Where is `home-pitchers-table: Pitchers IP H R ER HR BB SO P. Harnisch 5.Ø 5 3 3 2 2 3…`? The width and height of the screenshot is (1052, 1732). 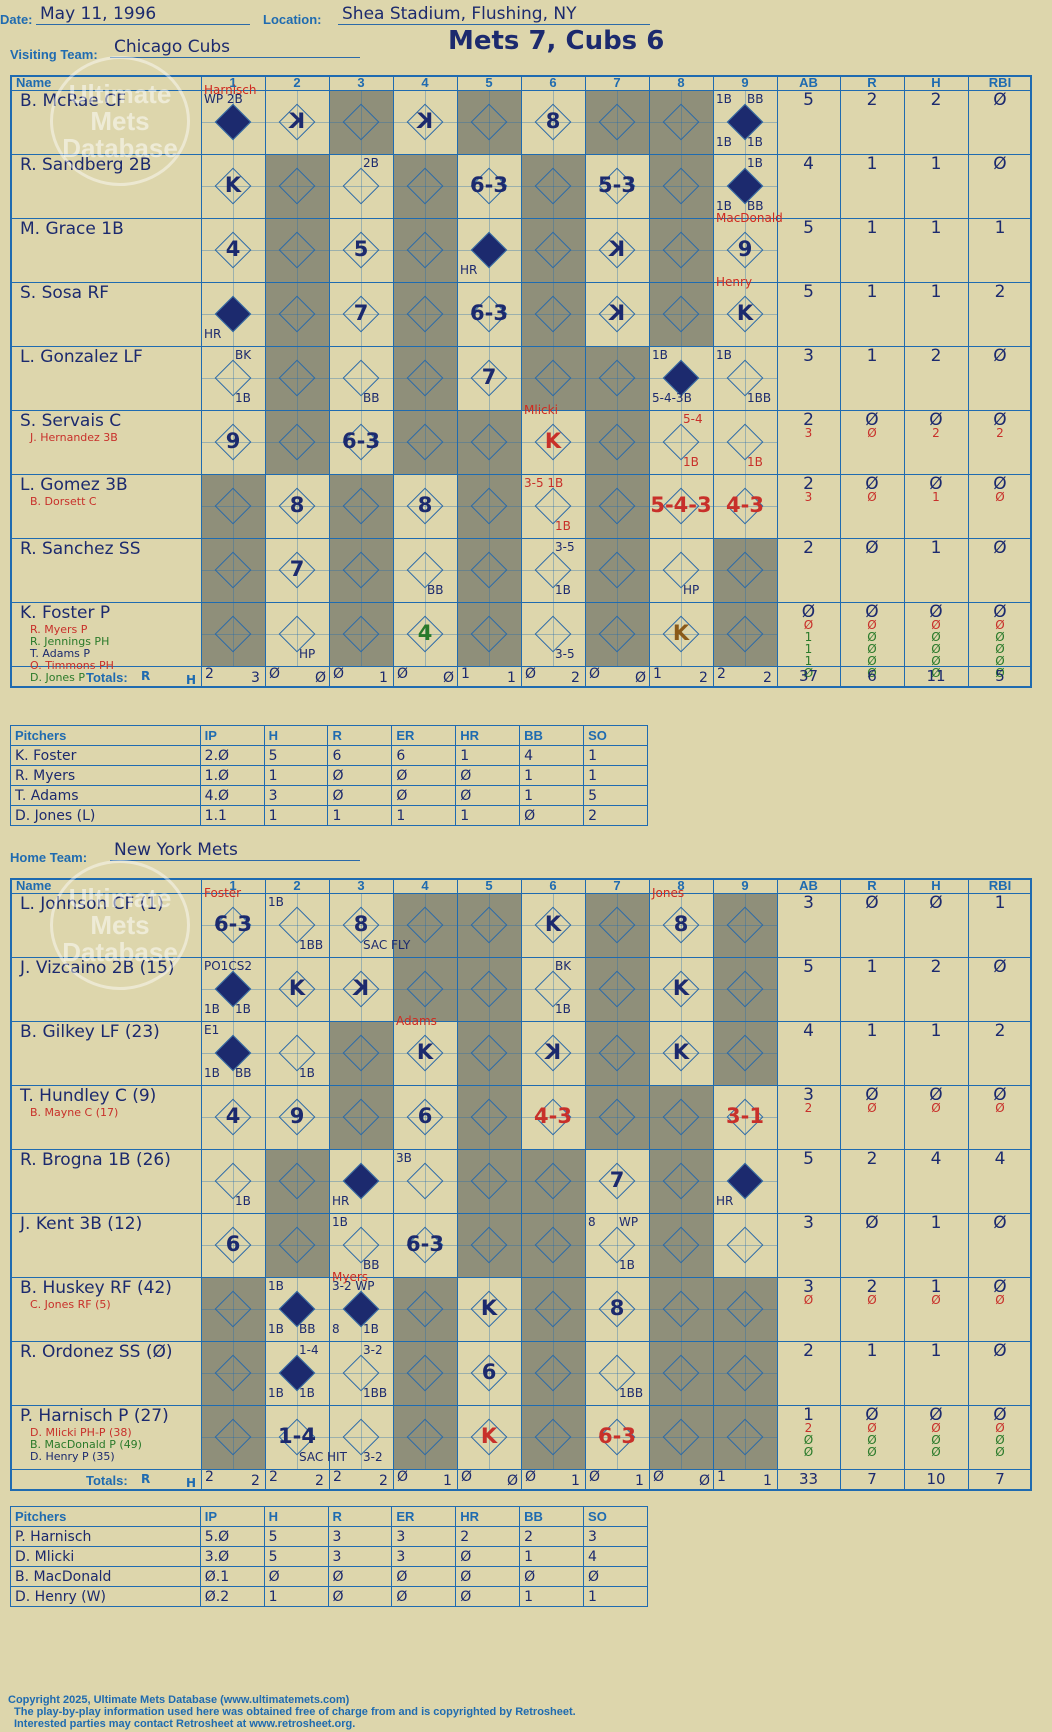 home-pitchers-table: Pitchers IP H R ER HR BB SO P. Harnisch 5.Ø 5 3 3 2 2 3… is located at coordinates (329, 1556).